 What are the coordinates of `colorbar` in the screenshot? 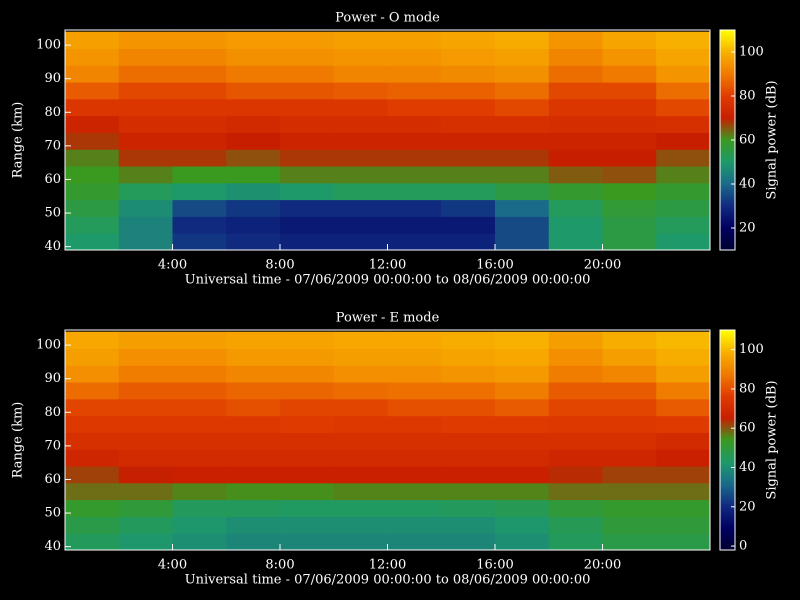 It's located at (727, 440).